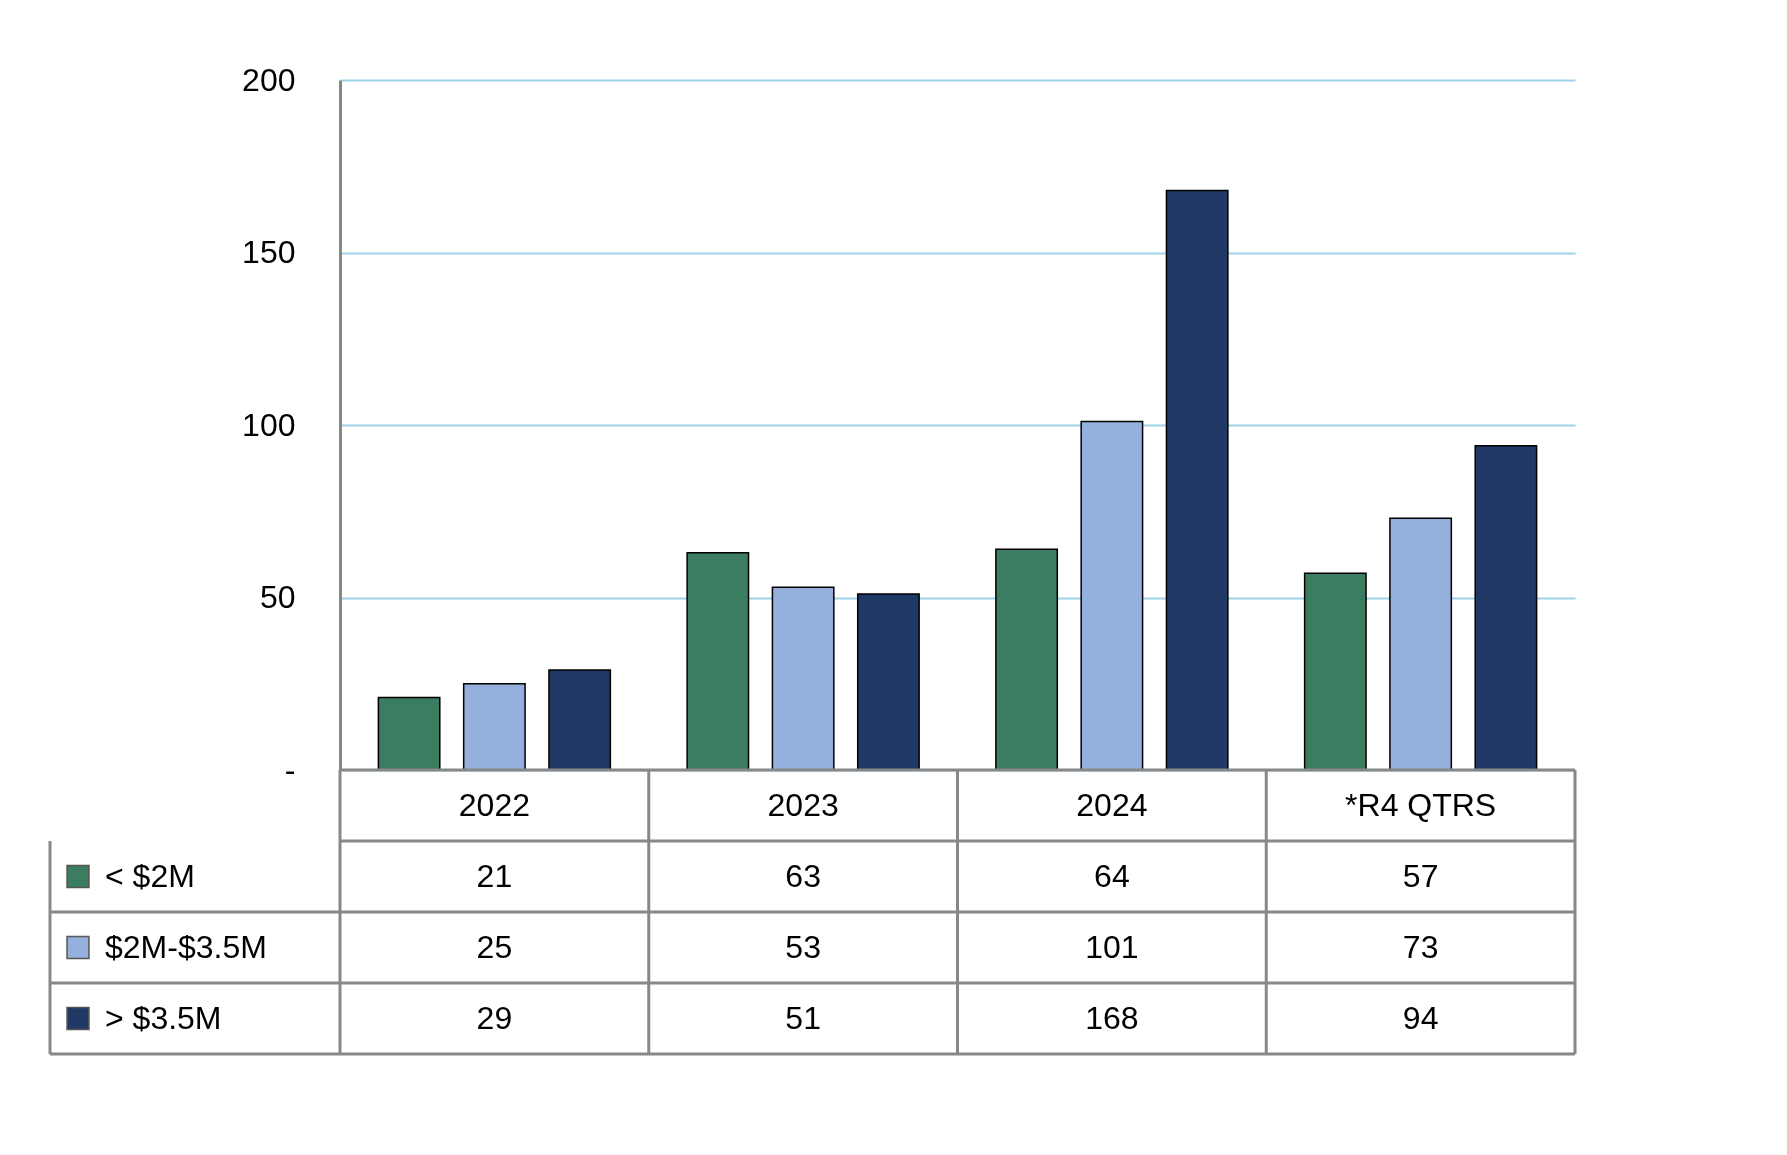 The height and width of the screenshot is (1155, 1787). Describe the element at coordinates (150, 875) in the screenshot. I see `legend-label: < $2M` at that location.